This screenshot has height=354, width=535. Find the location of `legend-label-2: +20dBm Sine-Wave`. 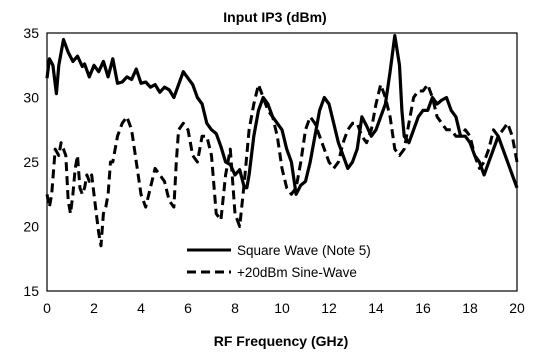

legend-label-2: +20dBm Sine-Wave is located at coordinates (297, 272).